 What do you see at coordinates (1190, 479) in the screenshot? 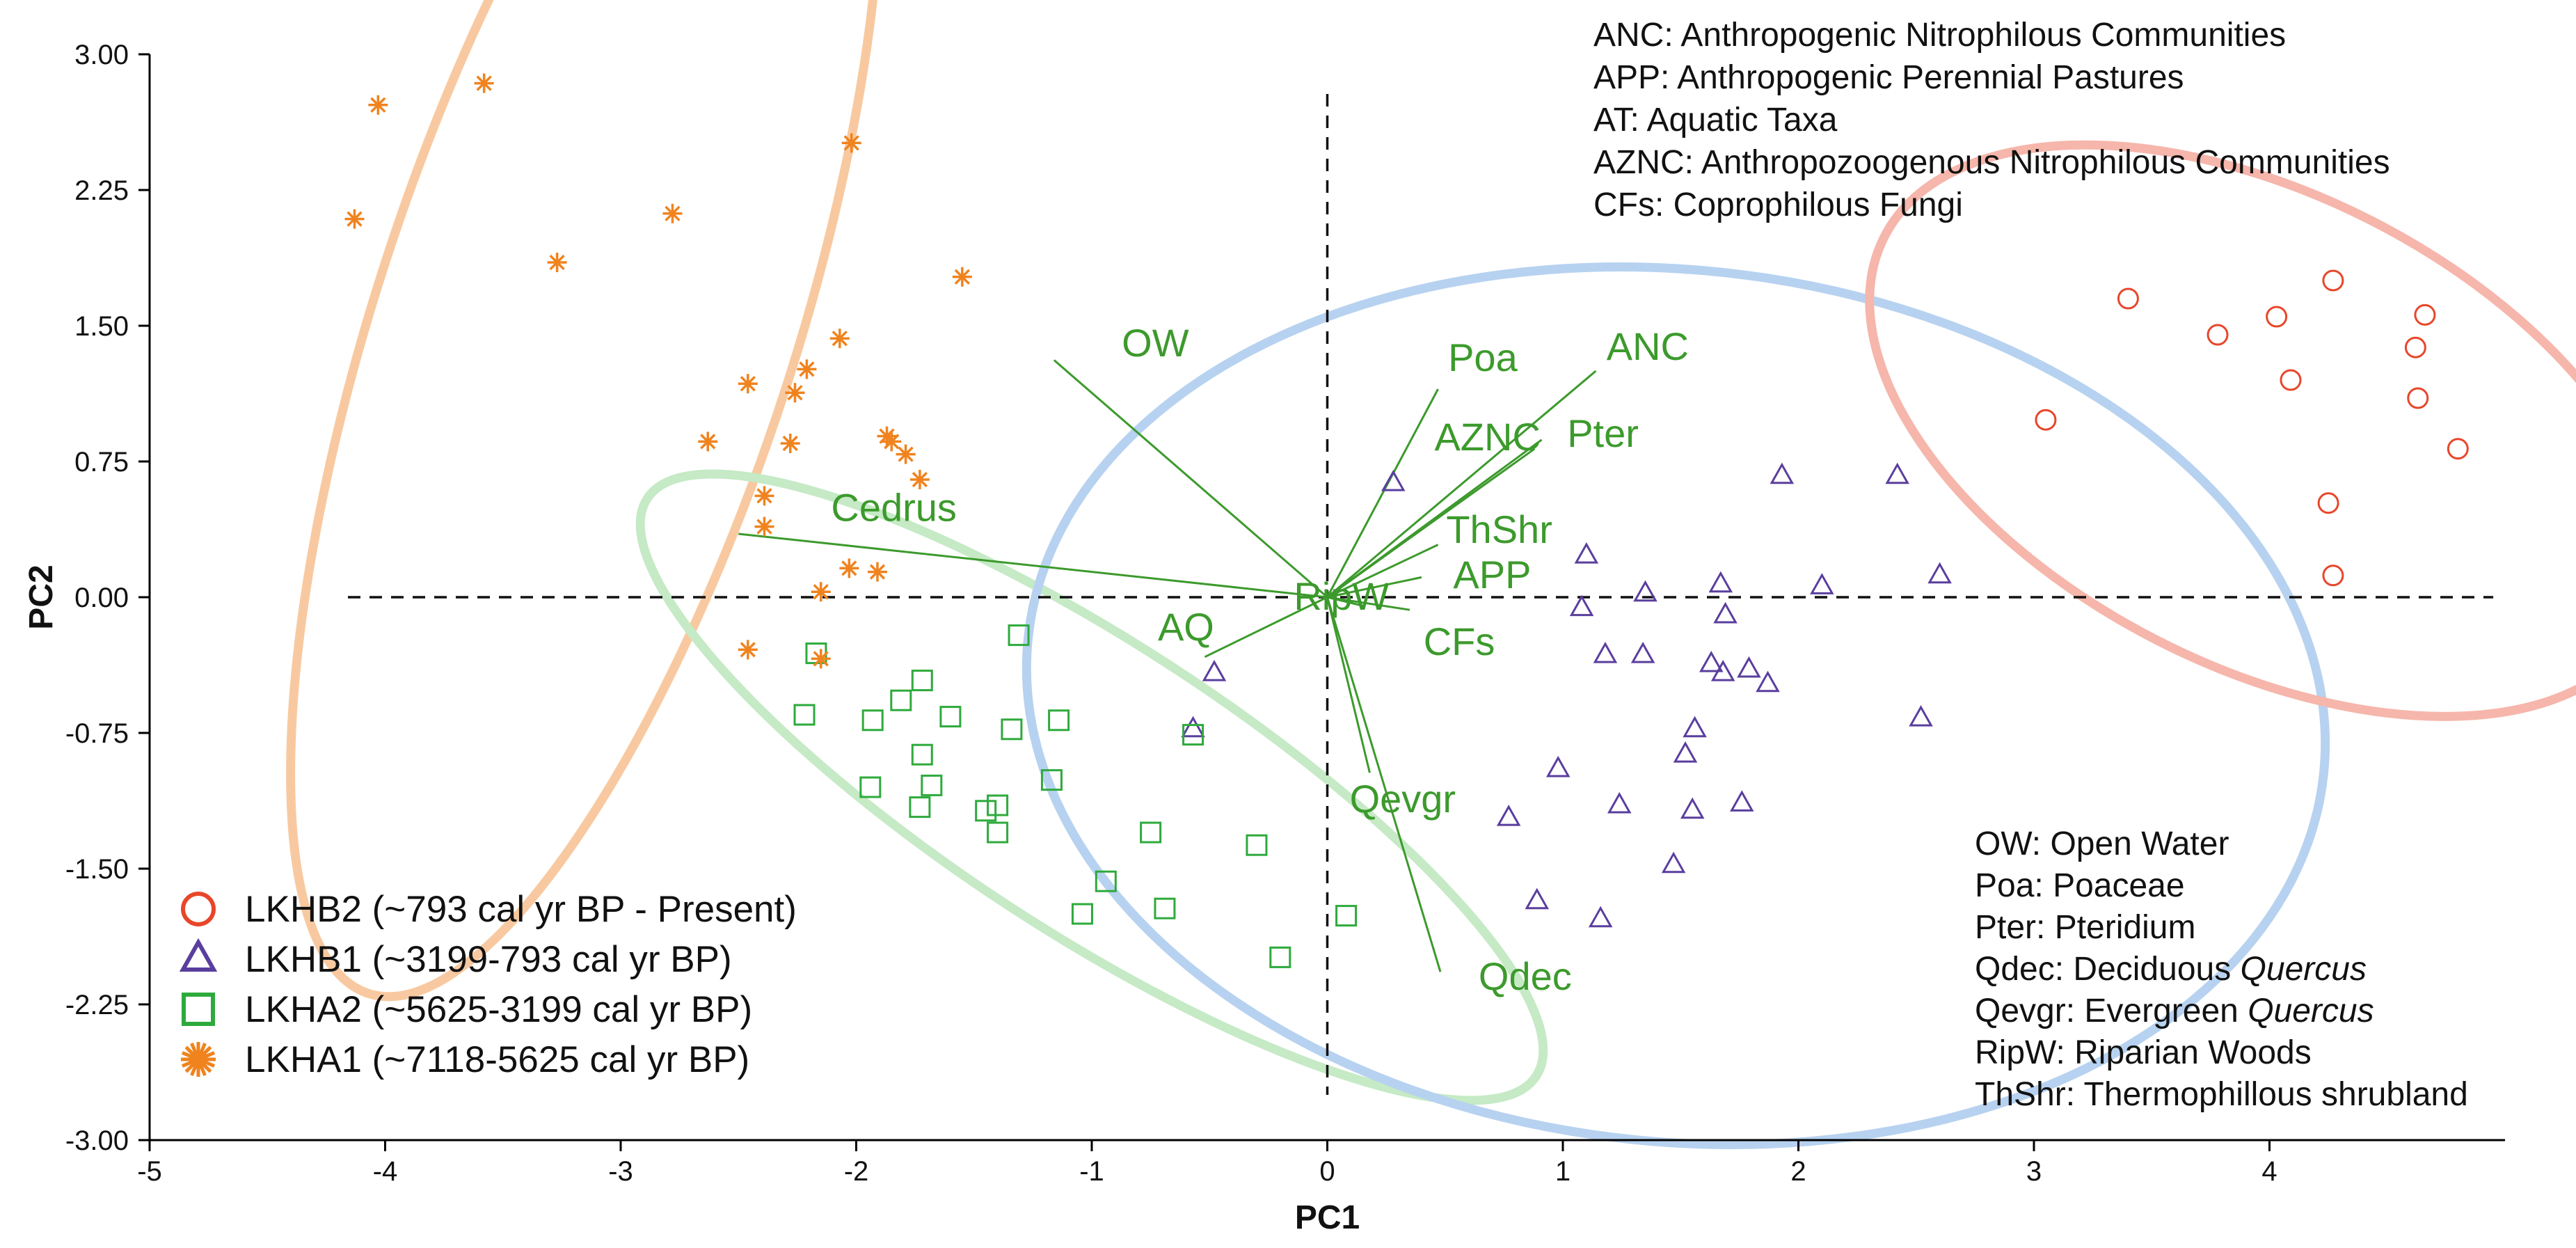
I see `loading-vector-ow` at bounding box center [1190, 479].